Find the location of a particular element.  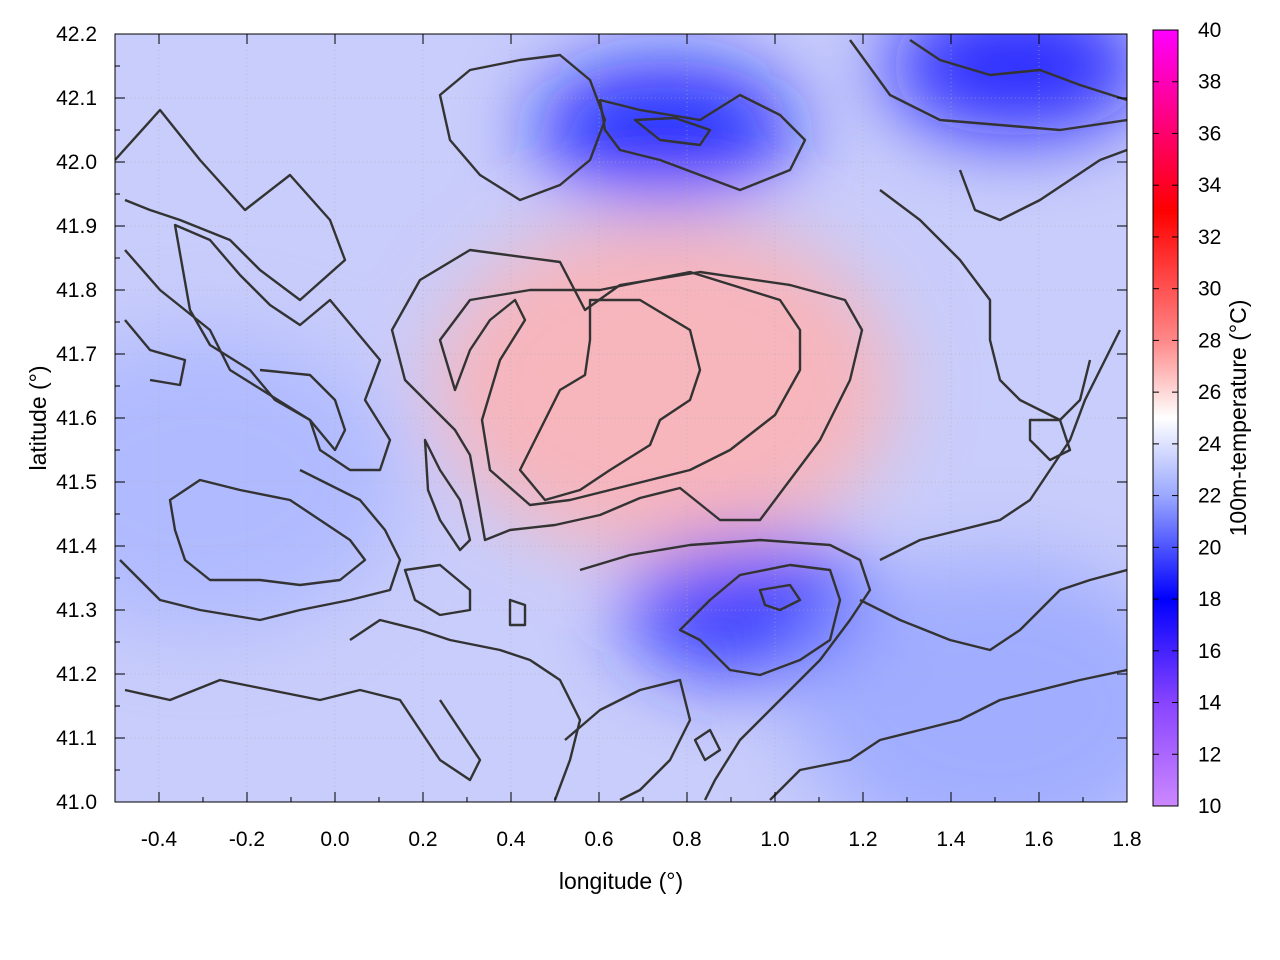

contour-northeast is located at coordinates (1018, 70).